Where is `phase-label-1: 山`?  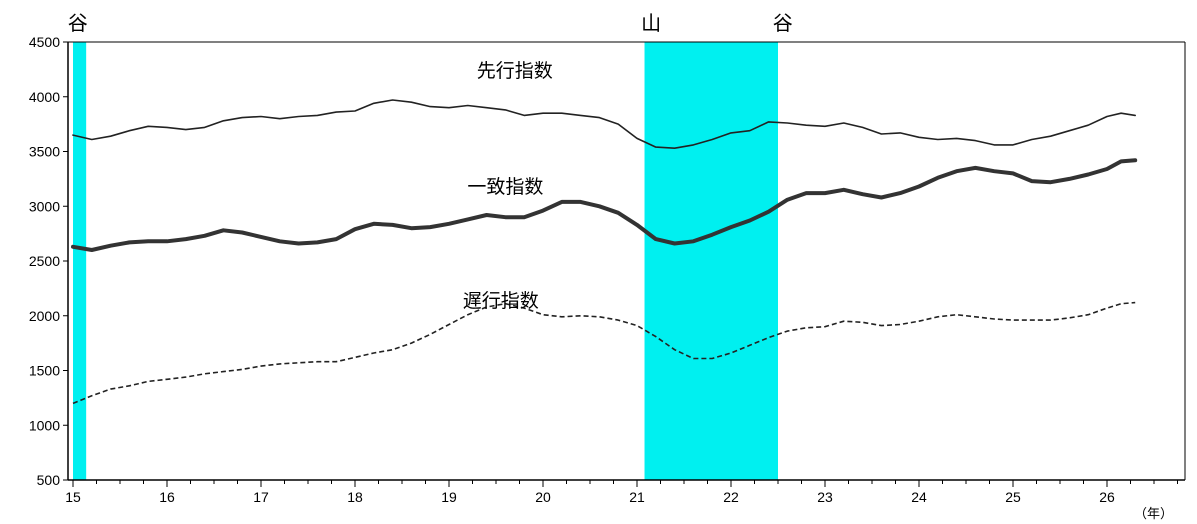
phase-label-1: 山 is located at coordinates (651, 23).